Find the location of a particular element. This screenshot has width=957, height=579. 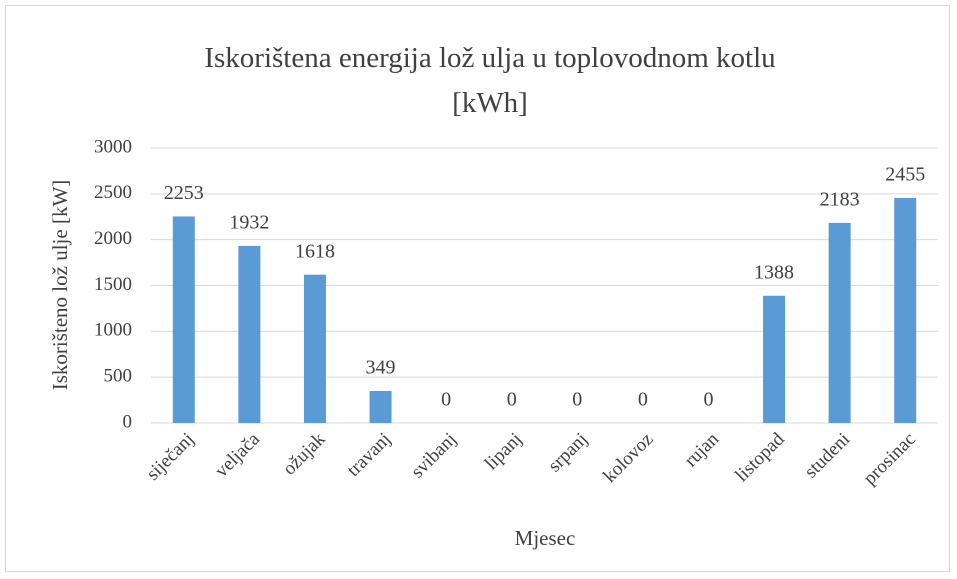

y-tick-label: 2500 is located at coordinates (113, 192).